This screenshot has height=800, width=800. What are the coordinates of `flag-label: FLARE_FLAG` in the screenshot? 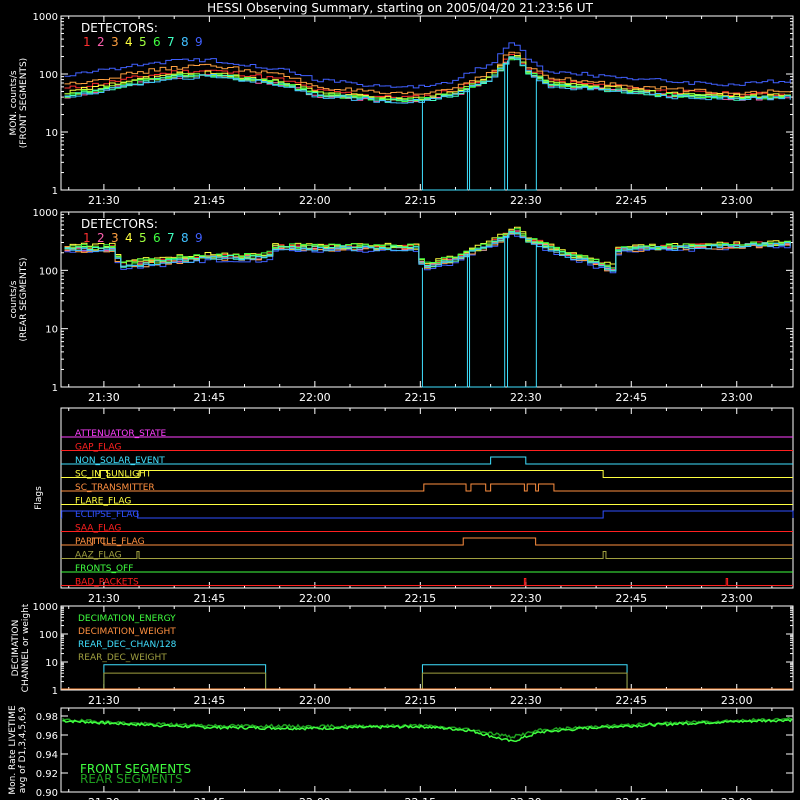 It's located at (103, 502).